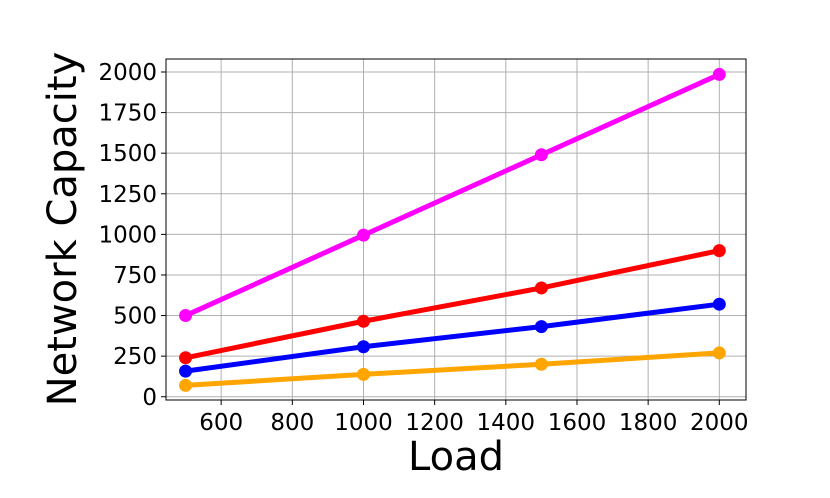  I want to click on y-tick-label: 1250, so click(127, 195).